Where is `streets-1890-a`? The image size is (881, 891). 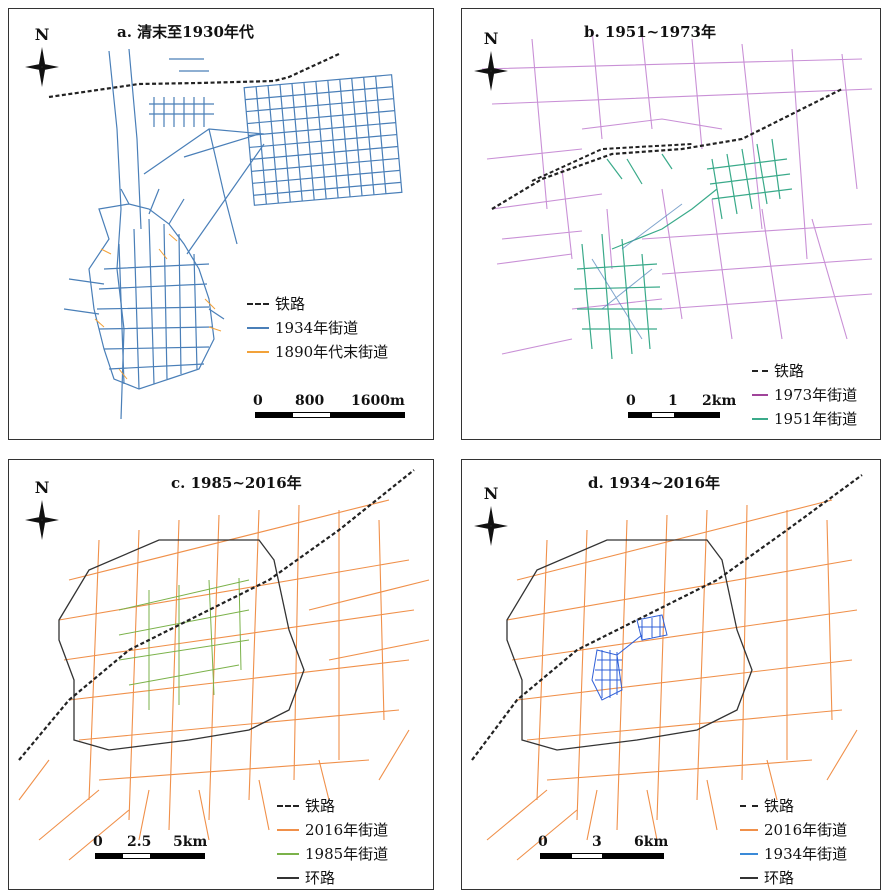 streets-1890-a is located at coordinates (158, 306).